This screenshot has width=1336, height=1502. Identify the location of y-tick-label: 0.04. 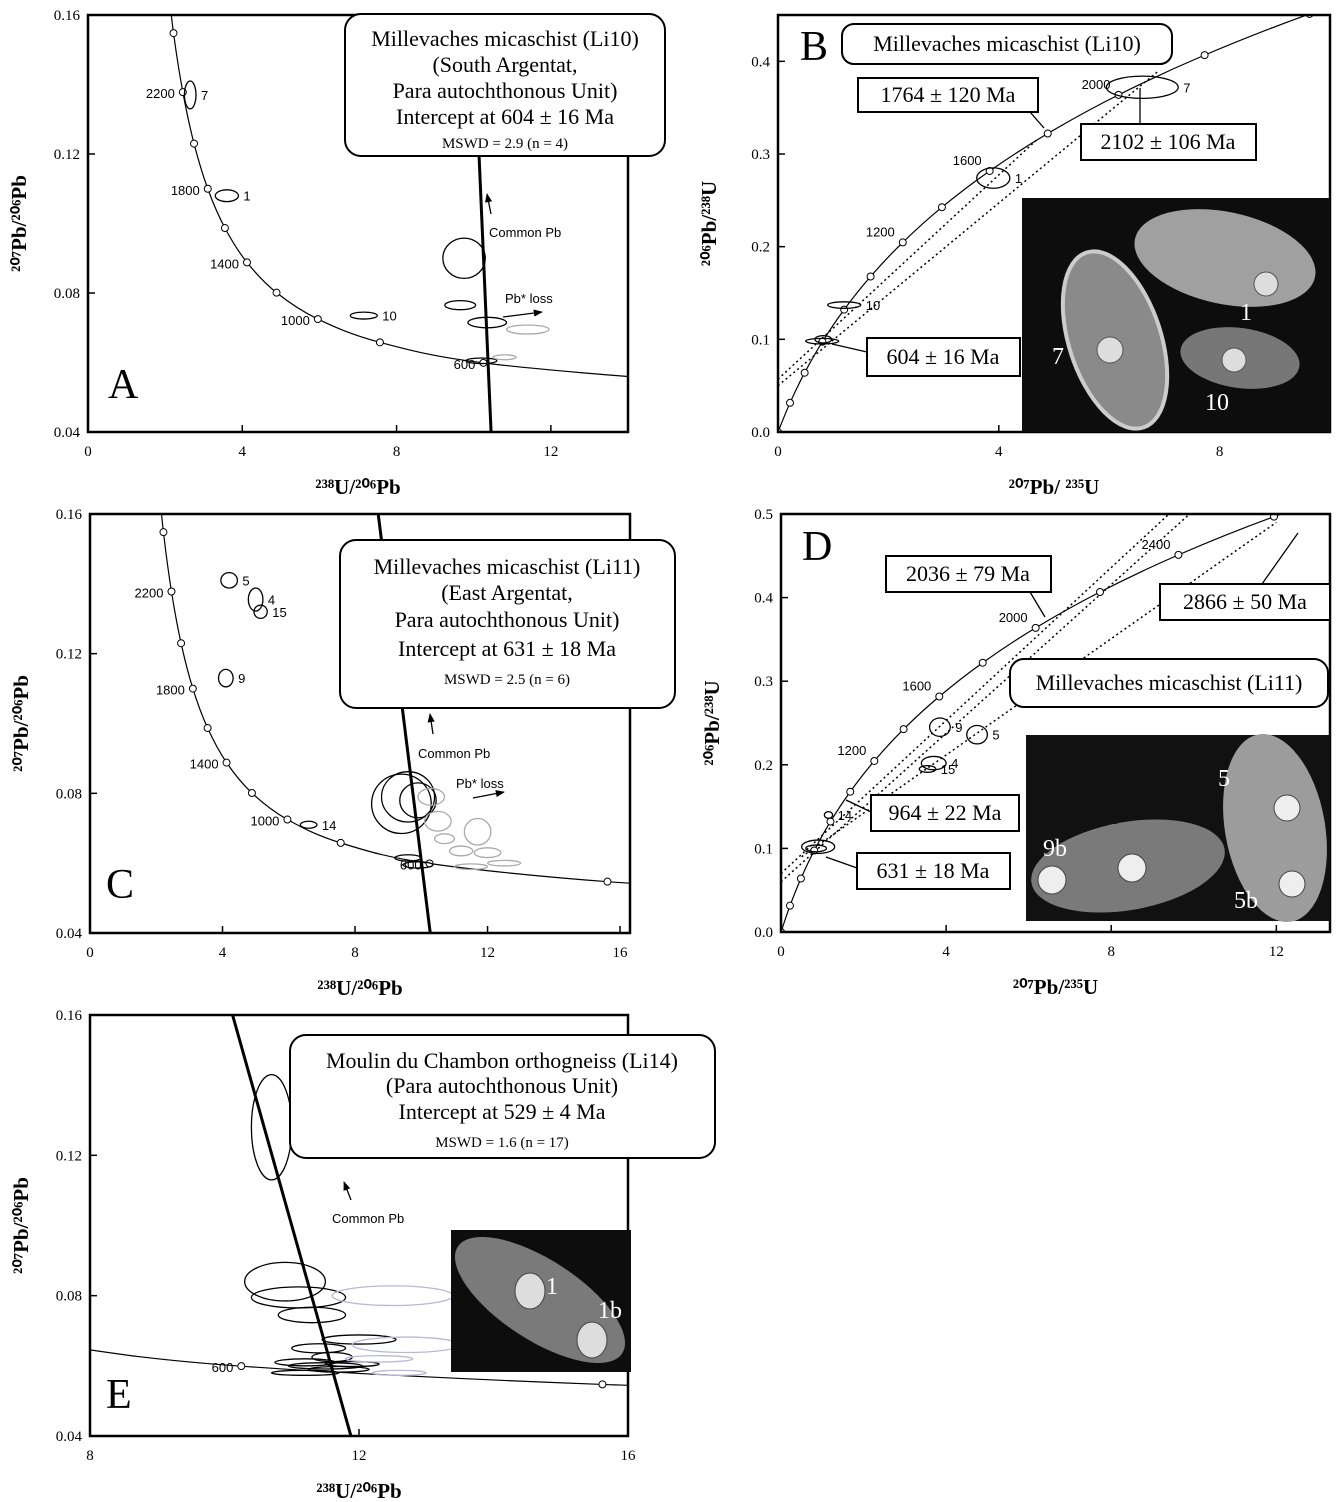
(69, 1437).